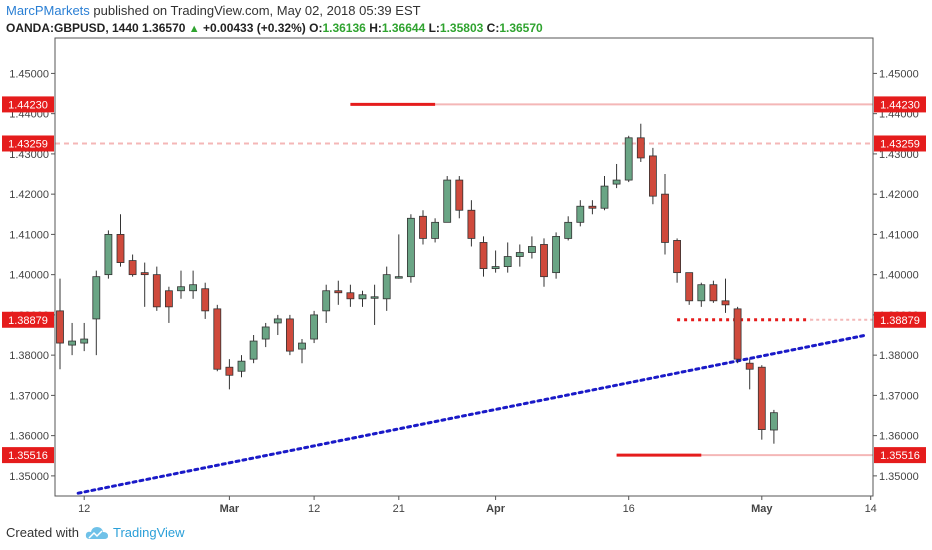  Describe the element at coordinates (899, 356) in the screenshot. I see `ytick-right-label: 1.38000` at that location.